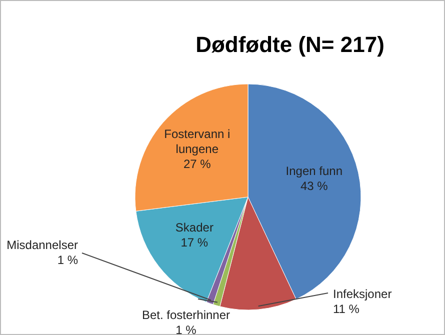 The height and width of the screenshot is (335, 445). What do you see at coordinates (42, 245) in the screenshot?
I see `slice-label: Misdannelser` at bounding box center [42, 245].